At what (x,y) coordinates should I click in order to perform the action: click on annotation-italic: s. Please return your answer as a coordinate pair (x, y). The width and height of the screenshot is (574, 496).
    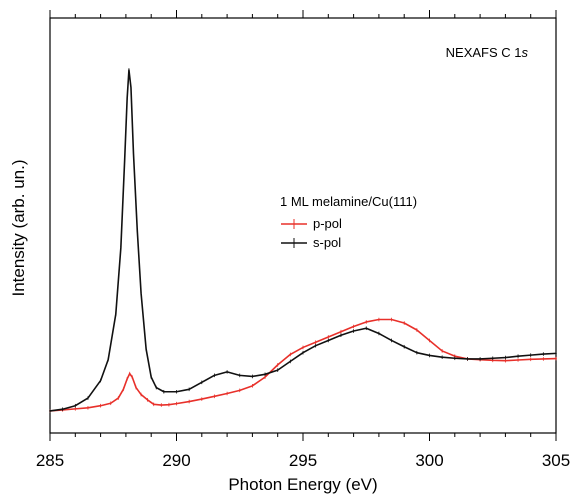
    Looking at the image, I should click on (525, 52).